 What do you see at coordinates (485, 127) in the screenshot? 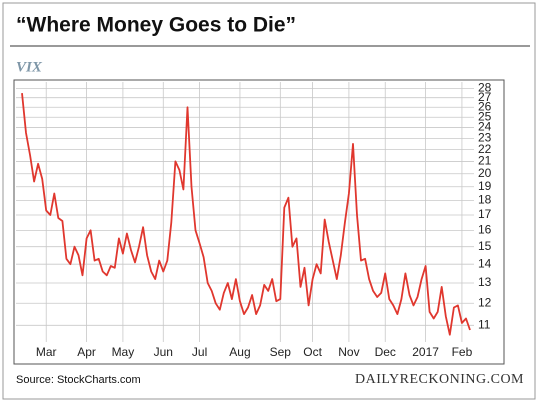
I see `y-tick-label: 24` at bounding box center [485, 127].